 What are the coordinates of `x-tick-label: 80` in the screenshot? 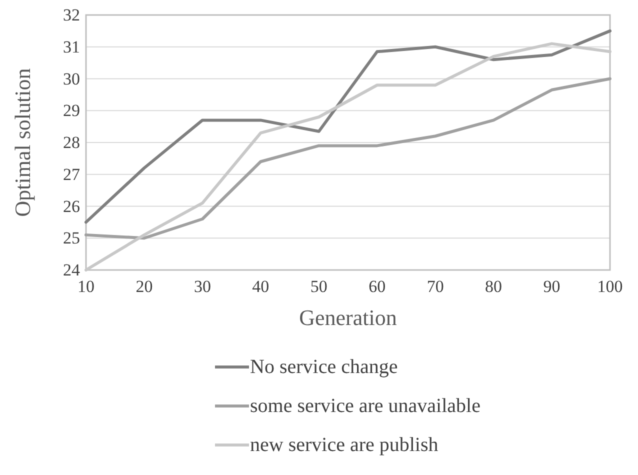 It's located at (493, 286).